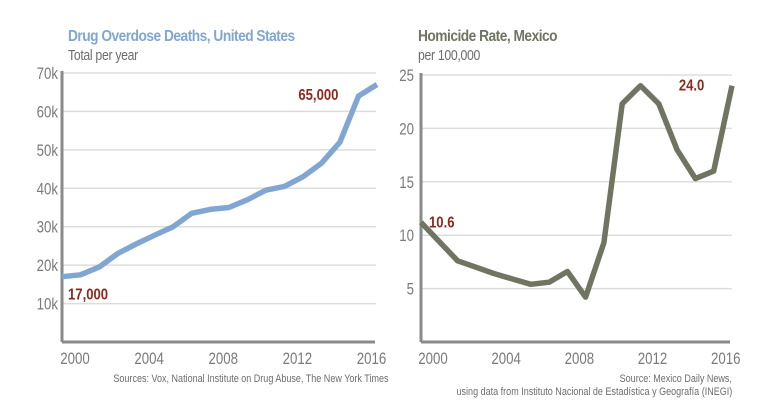 This screenshot has height=405, width=770. What do you see at coordinates (48, 112) in the screenshot?
I see `y-tick-label: 60k` at bounding box center [48, 112].